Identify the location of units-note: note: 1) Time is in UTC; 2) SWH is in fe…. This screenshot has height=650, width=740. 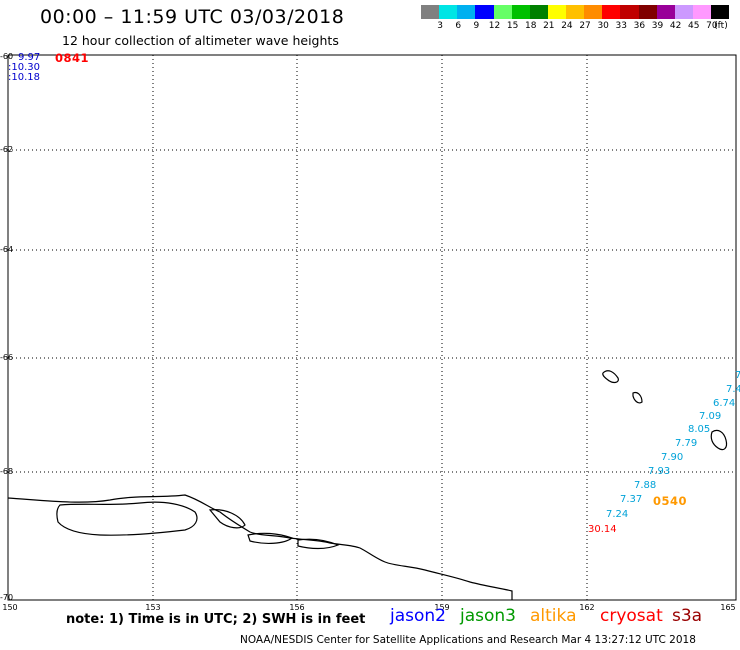
(216, 619).